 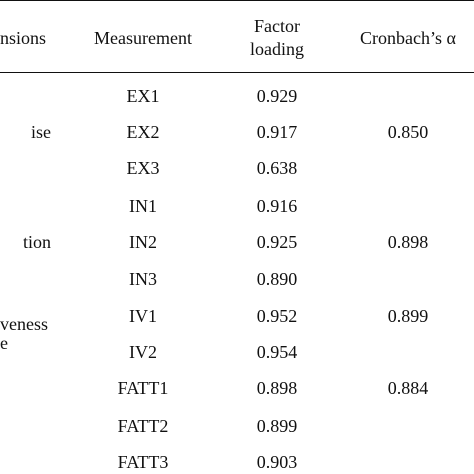 What do you see at coordinates (277, 132) in the screenshot?
I see `table-cell-loading: 0.917` at bounding box center [277, 132].